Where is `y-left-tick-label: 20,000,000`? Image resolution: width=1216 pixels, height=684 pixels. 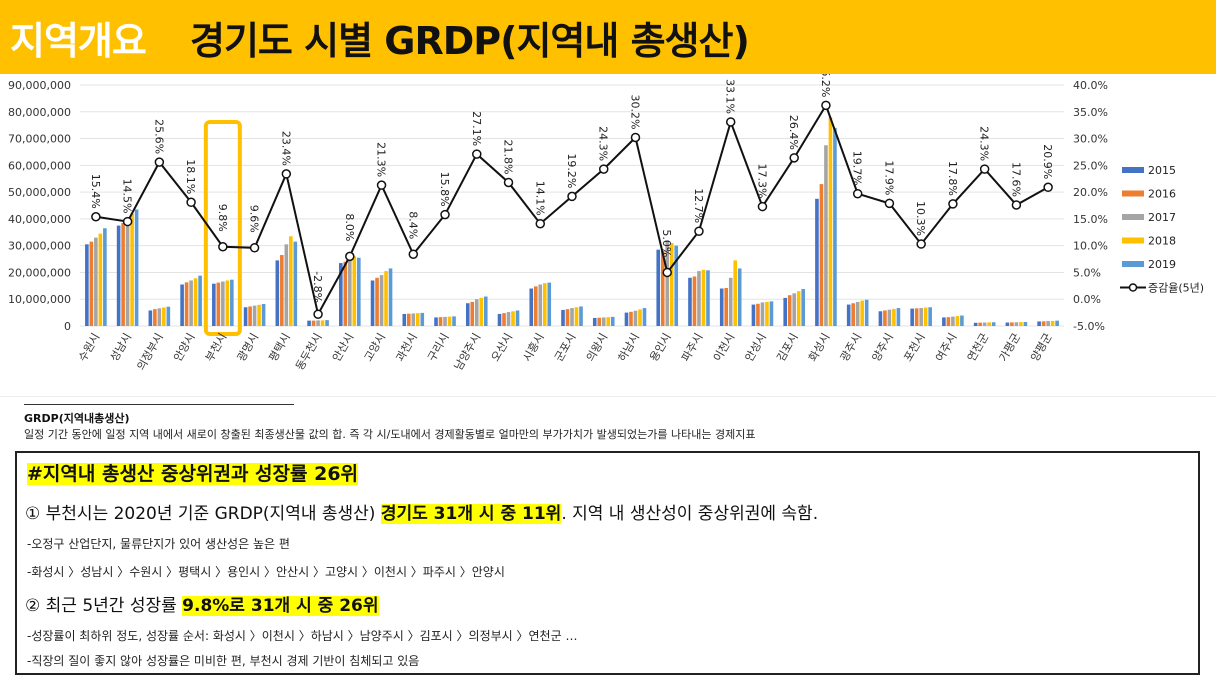 y-left-tick-label: 20,000,000 is located at coordinates (39, 272).